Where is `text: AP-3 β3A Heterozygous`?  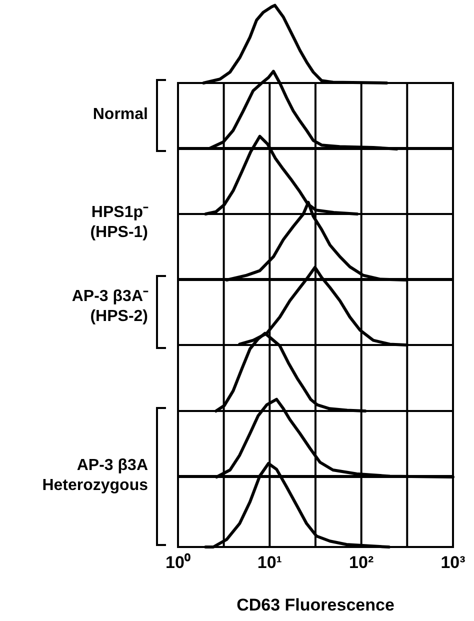
text: AP-3 β3A Heterozygous is located at coordinates (95, 476).